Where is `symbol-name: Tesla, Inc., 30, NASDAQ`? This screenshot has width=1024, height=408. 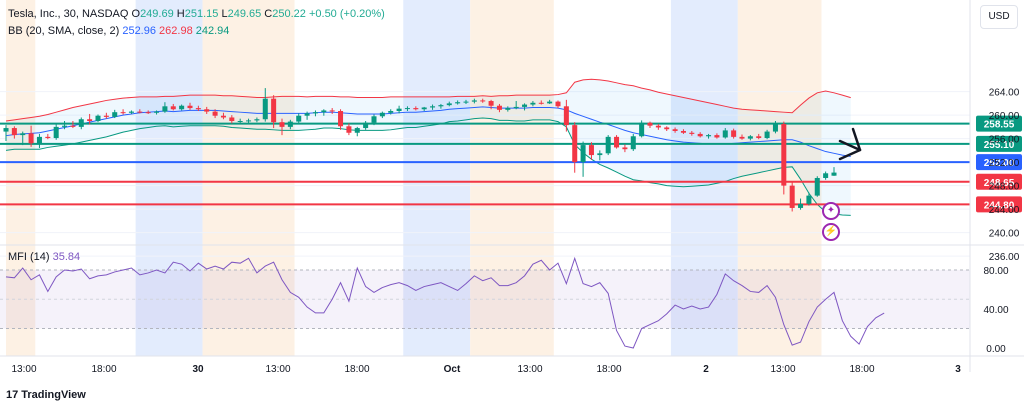 symbol-name: Tesla, Inc., 30, NASDAQ is located at coordinates (68, 14).